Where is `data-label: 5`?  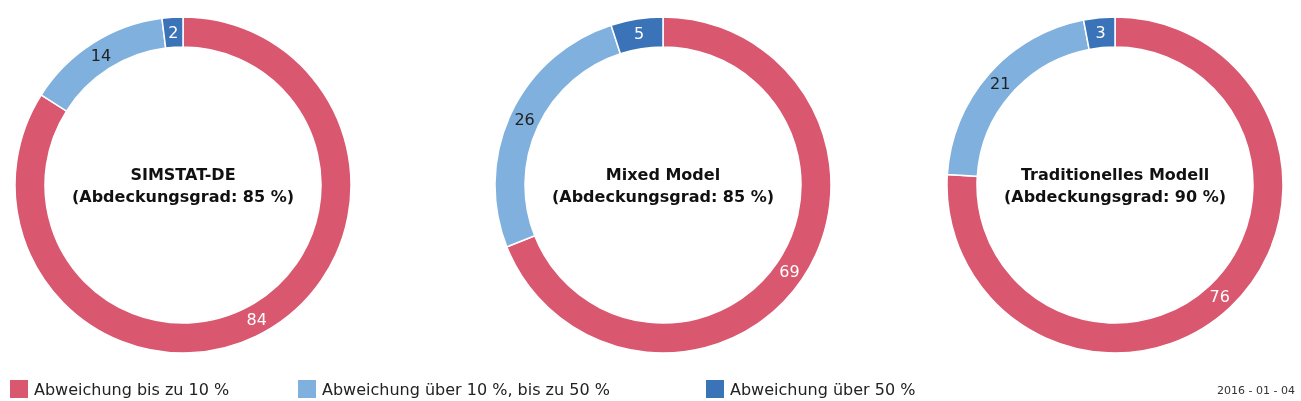 data-label: 5 is located at coordinates (639, 34).